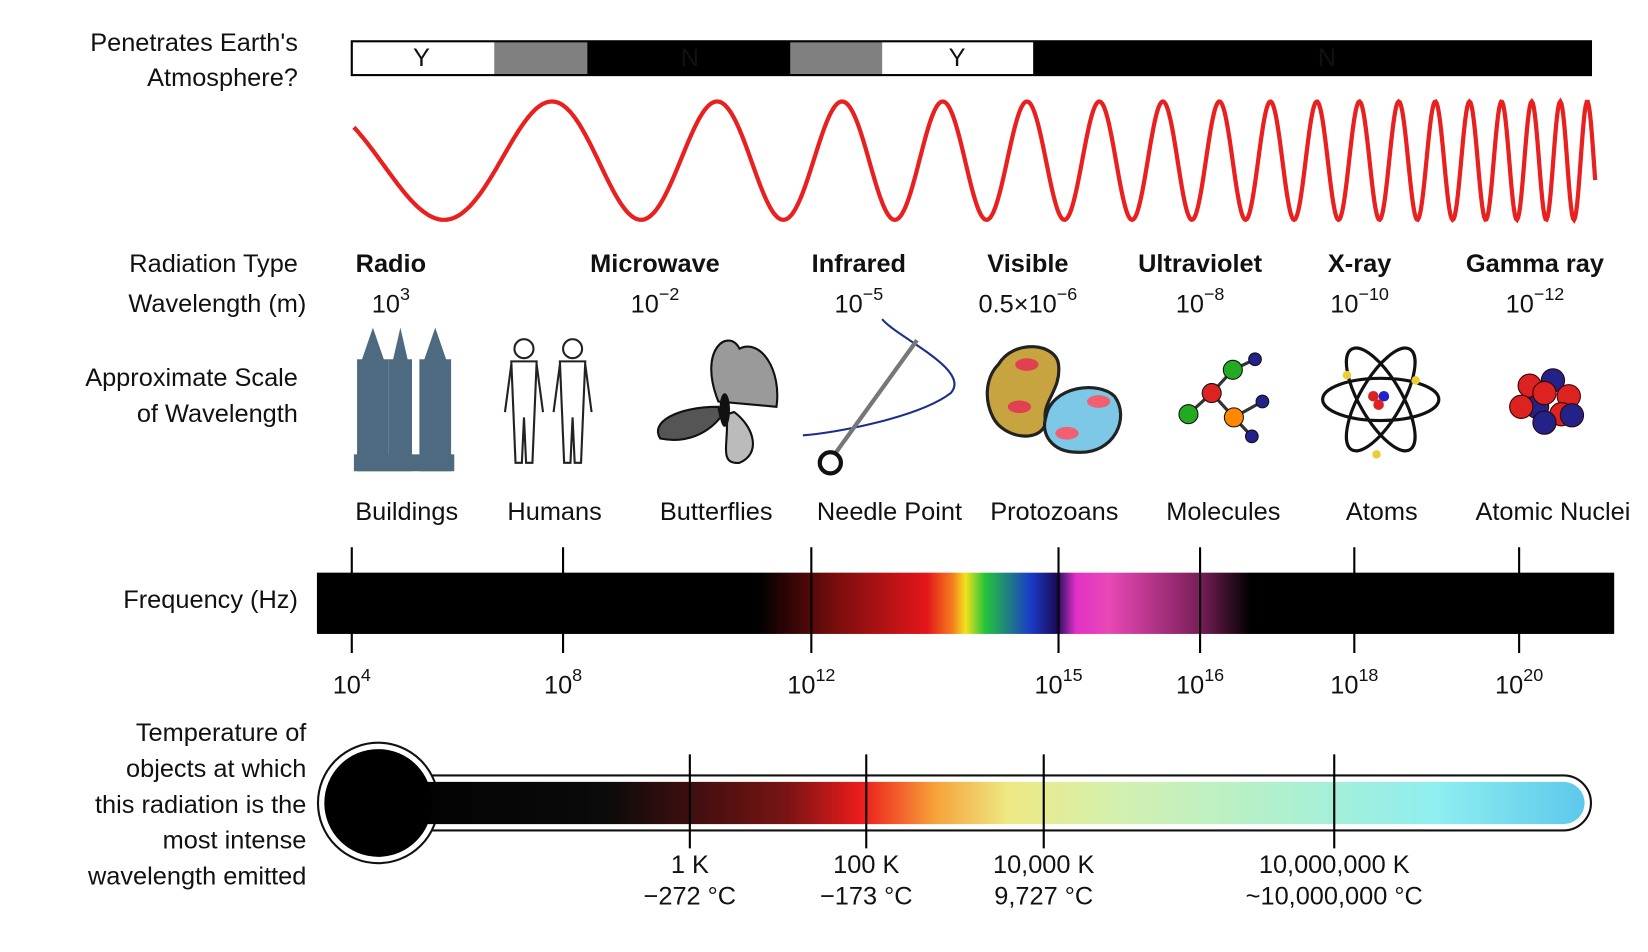 The width and height of the screenshot is (1648, 952). Describe the element at coordinates (404, 463) in the screenshot. I see `base` at that location.